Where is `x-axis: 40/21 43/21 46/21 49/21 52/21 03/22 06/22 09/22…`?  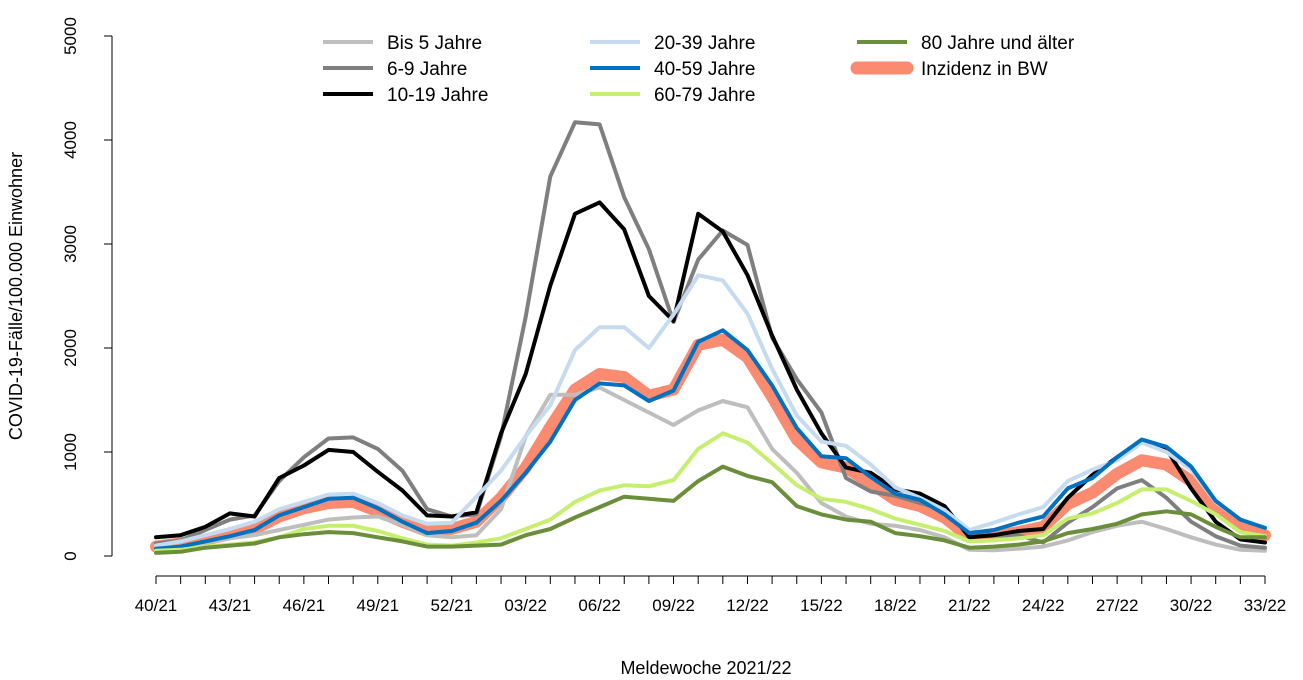
x-axis: 40/21 43/21 46/21 49/21 52/21 03/22 06/22 09/22… is located at coordinates (711, 595).